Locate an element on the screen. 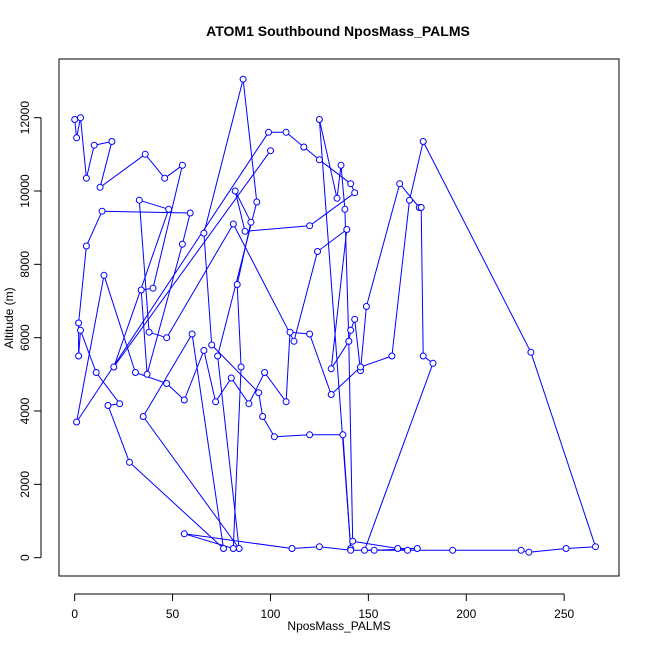 The height and width of the screenshot is (650, 650). y-tick-label: 0 is located at coordinates (25, 557).